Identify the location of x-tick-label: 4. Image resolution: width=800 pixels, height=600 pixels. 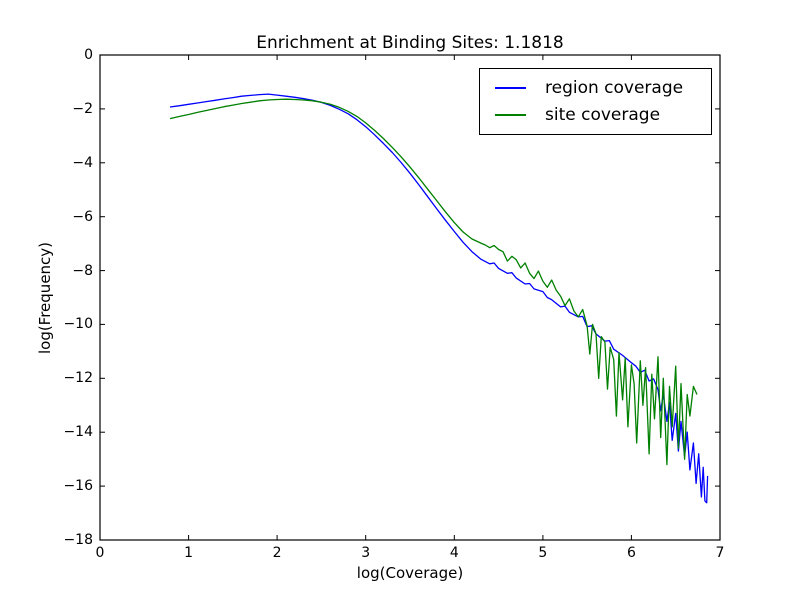
(454, 553).